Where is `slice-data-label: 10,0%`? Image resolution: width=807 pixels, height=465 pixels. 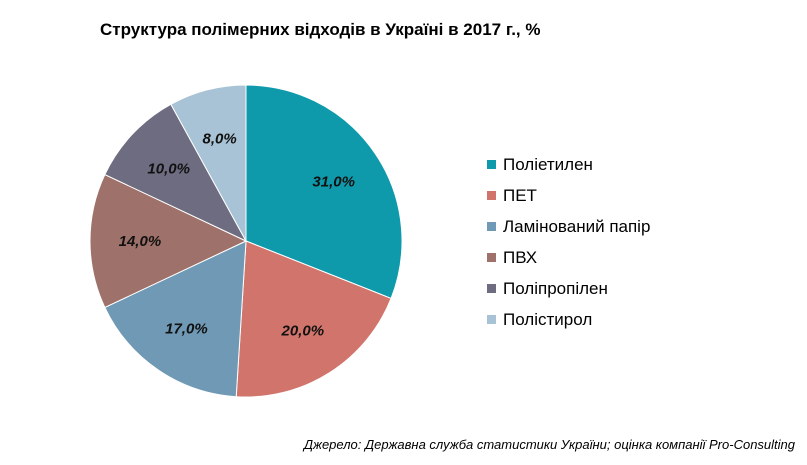 slice-data-label: 10,0% is located at coordinates (168, 168).